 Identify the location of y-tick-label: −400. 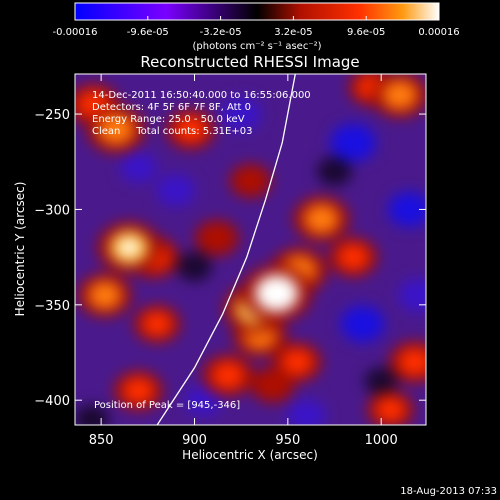
(52, 401).